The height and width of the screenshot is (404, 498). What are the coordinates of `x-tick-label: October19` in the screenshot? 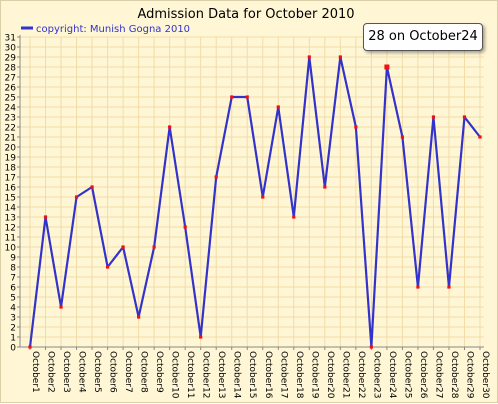 It's located at (314, 375).